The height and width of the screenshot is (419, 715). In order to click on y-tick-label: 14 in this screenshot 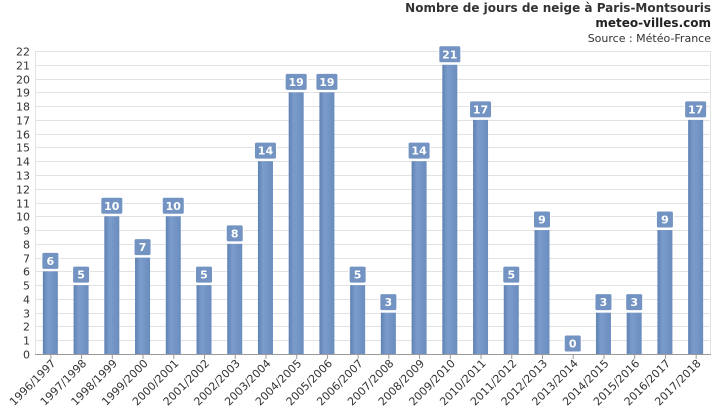, I will do `click(23, 162)`.